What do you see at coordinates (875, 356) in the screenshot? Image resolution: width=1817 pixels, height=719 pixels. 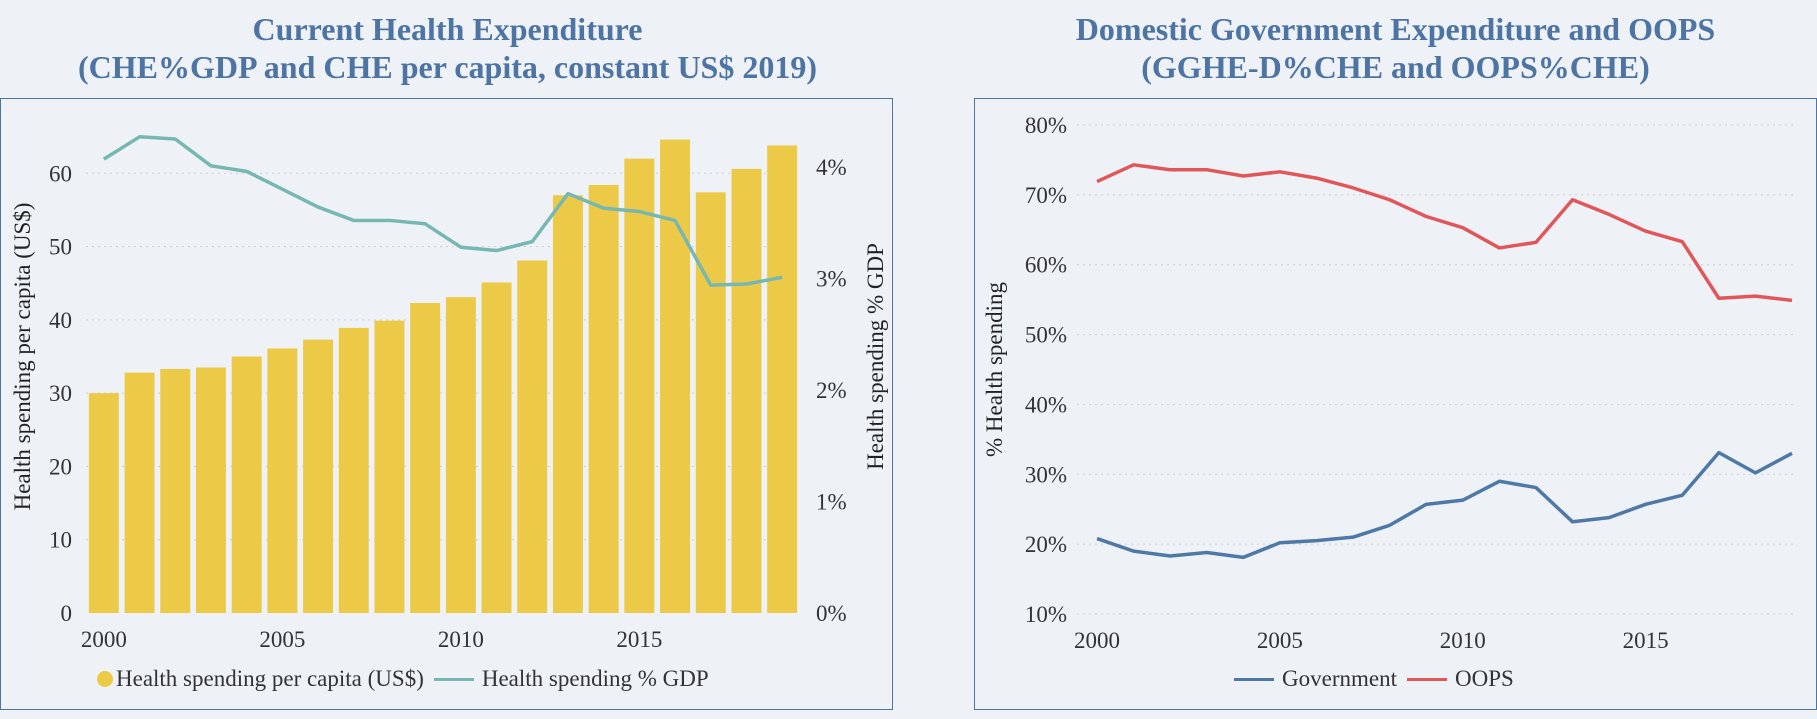 I see `y2-axis-label: Health spending % GDP` at bounding box center [875, 356].